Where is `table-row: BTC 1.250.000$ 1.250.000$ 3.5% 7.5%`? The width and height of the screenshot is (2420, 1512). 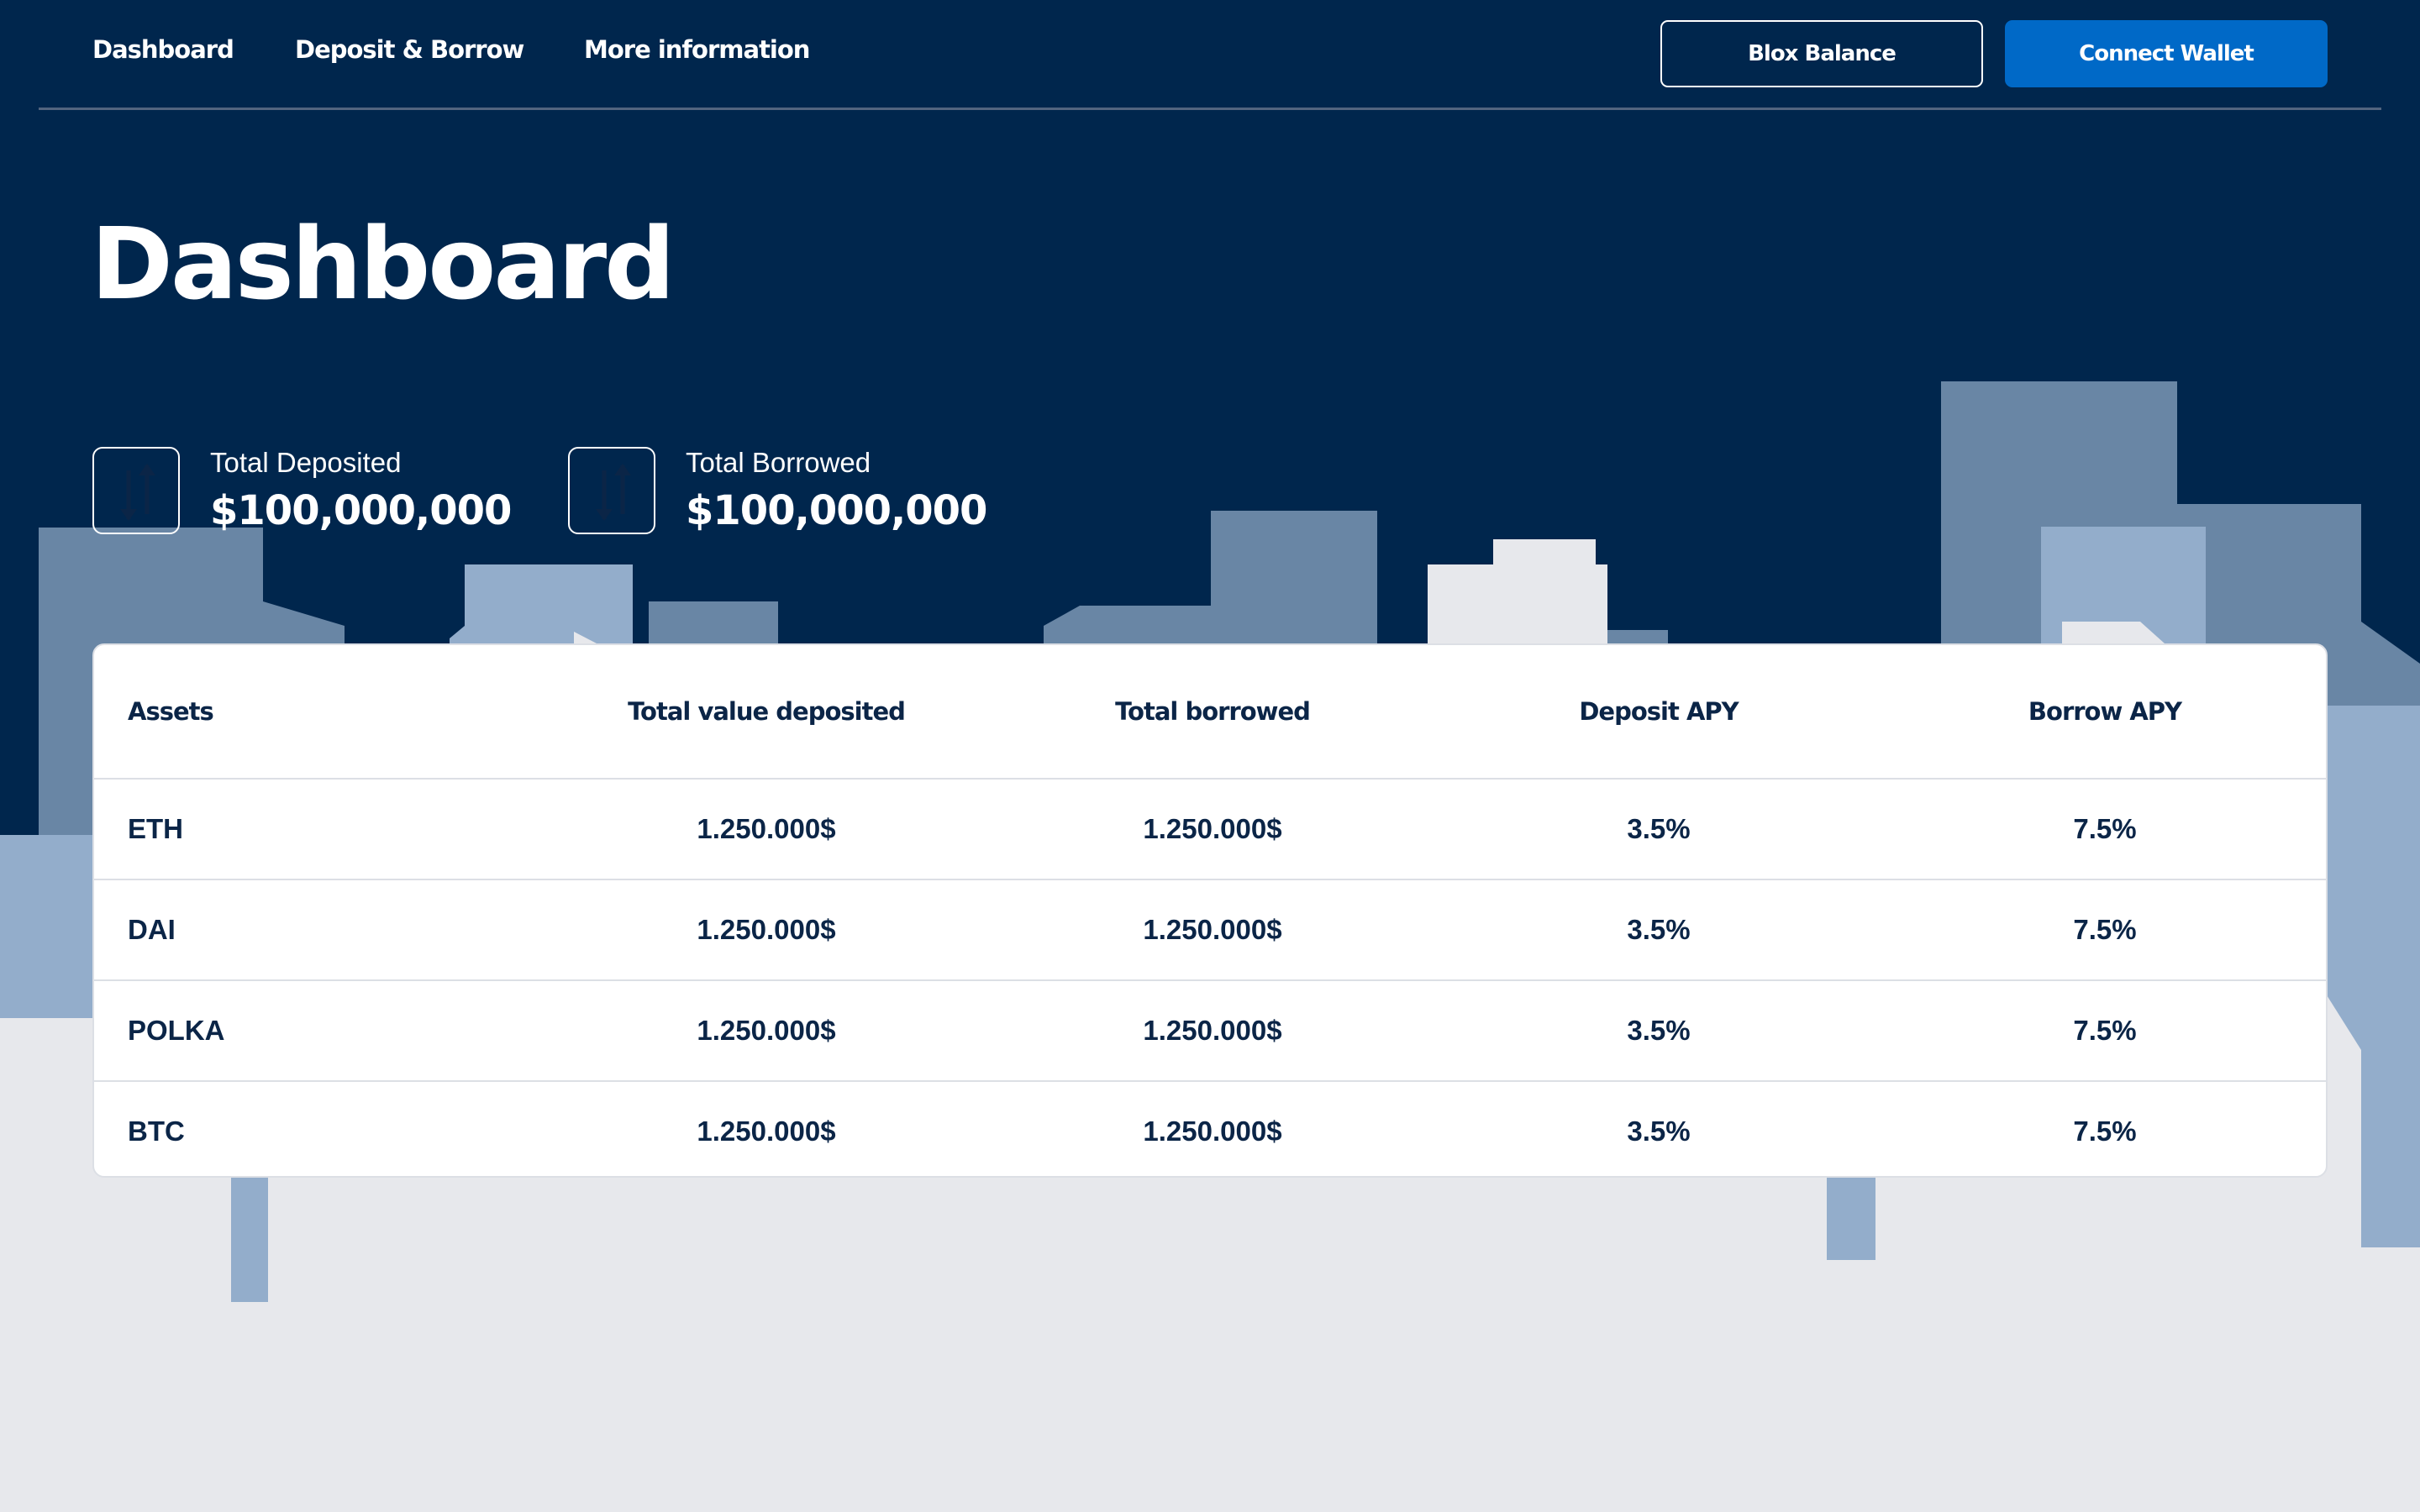 table-row: BTC 1.250.000$ 1.250.000$ 3.5% 7.5% is located at coordinates (1210, 1129).